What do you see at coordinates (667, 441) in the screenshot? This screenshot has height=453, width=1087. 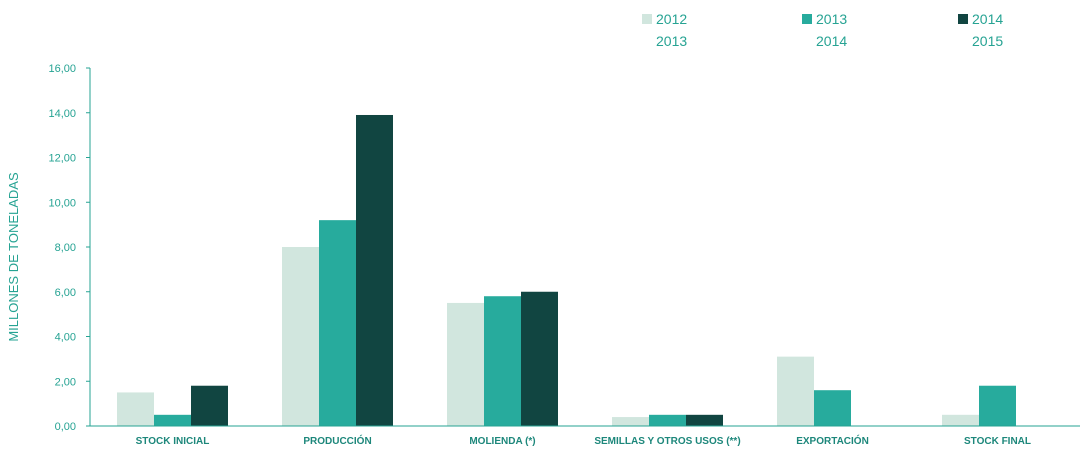 I see `category-label: SEMILLAS Y OTROS USOS (**)` at bounding box center [667, 441].